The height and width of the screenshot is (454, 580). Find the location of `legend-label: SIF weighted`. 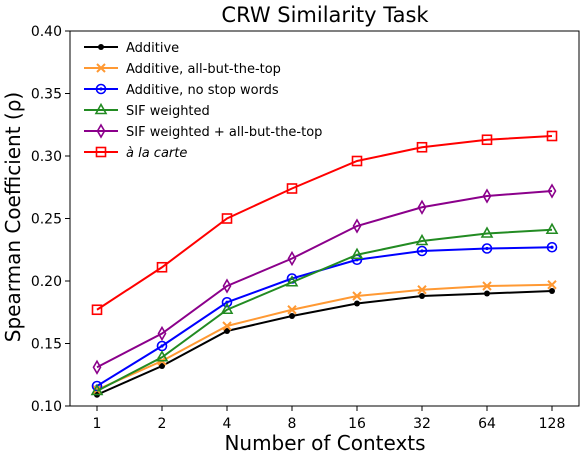

legend-label: SIF weighted is located at coordinates (168, 111).